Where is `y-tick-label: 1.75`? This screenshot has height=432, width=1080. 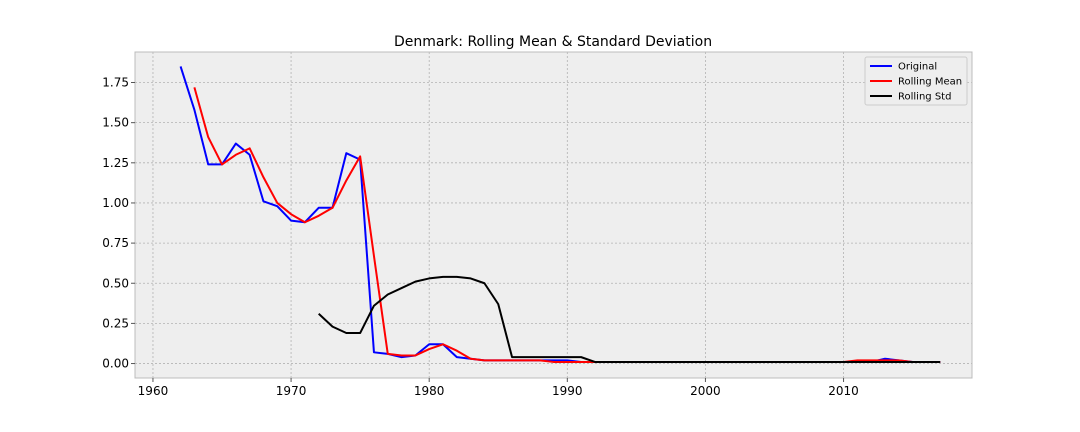 y-tick-label: 1.75 is located at coordinates (115, 83).